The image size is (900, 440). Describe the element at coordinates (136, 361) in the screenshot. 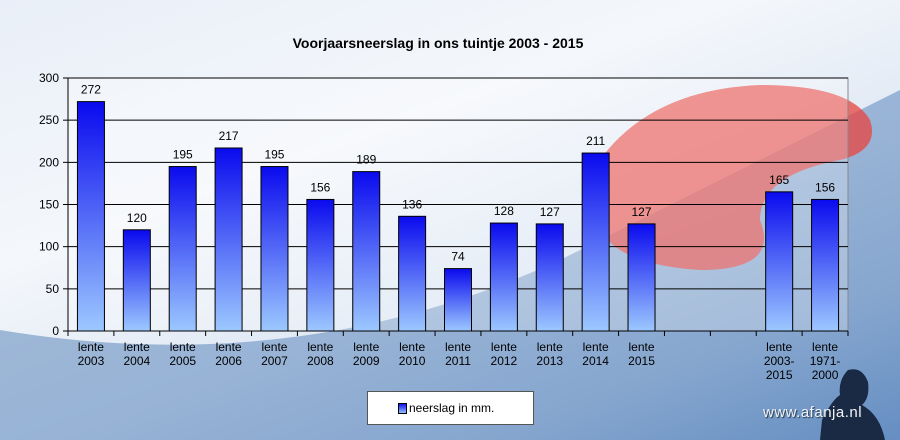

I see `x-tick-label: 2004` at that location.